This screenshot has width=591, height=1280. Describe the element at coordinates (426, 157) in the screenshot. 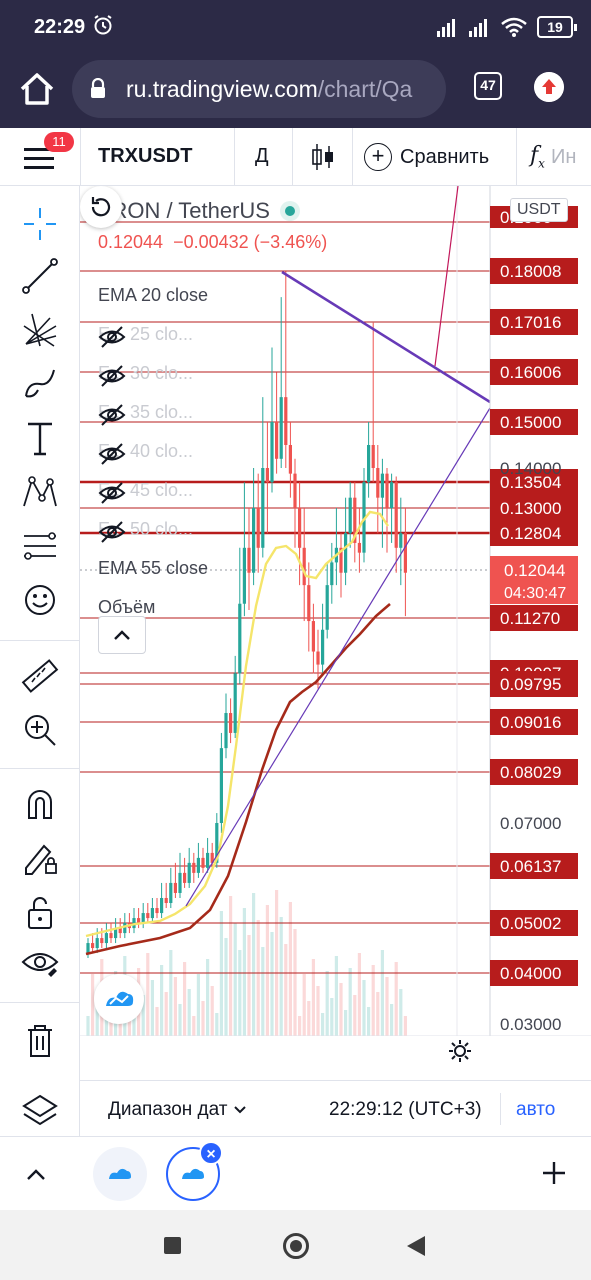

I see `compare-button: + Сравнить` at that location.